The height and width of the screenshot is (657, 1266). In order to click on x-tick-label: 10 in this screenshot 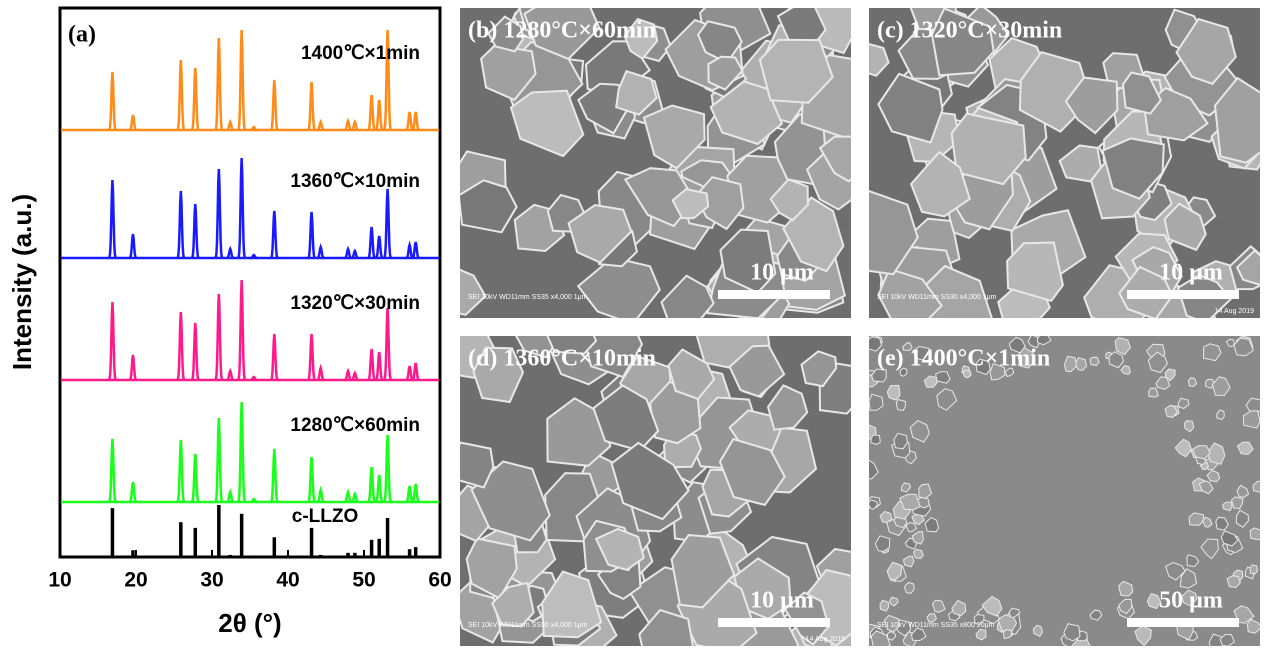, I will do `click(59, 580)`.